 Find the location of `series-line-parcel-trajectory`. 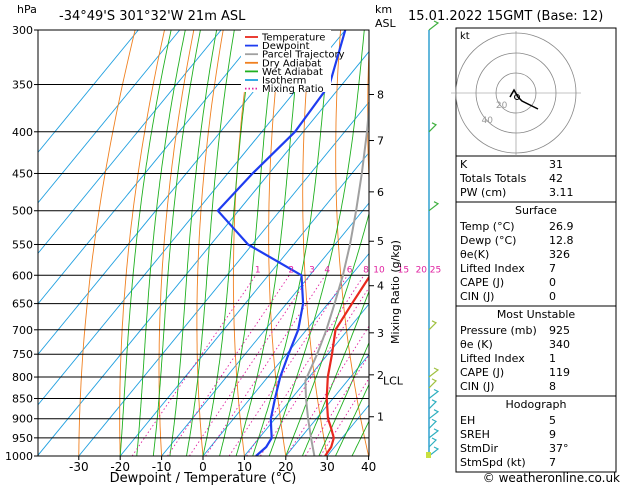

series-line-parcel-trajectory is located at coordinates (336, 276).